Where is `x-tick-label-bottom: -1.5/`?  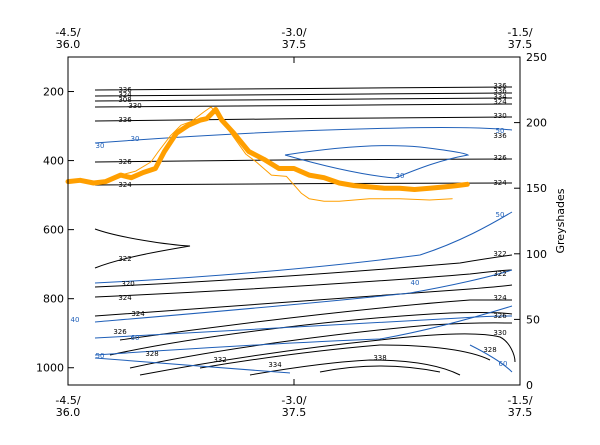 x-tick-label-bottom: -1.5/ is located at coordinates (519, 400).